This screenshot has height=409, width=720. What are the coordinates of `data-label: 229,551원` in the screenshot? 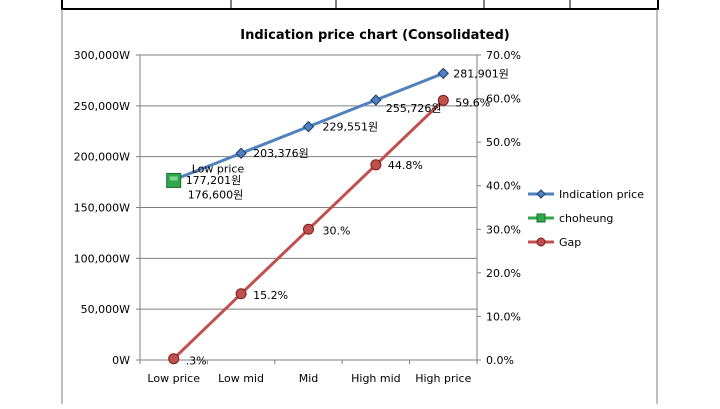 It's located at (351, 127).